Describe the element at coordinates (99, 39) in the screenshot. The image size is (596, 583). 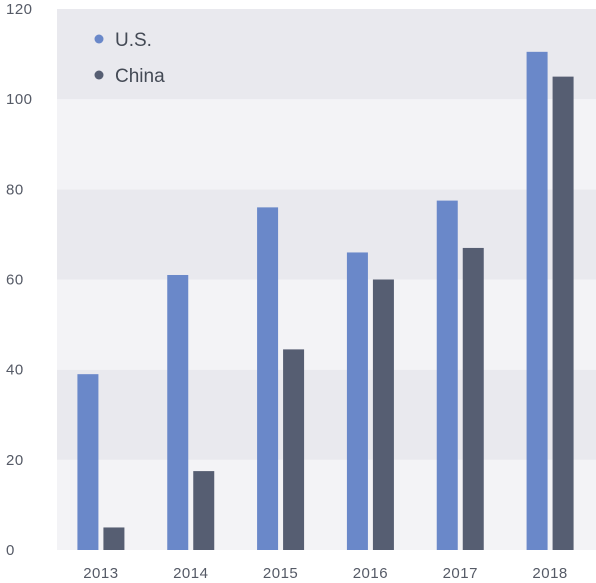
I see `legend-marker-us` at that location.